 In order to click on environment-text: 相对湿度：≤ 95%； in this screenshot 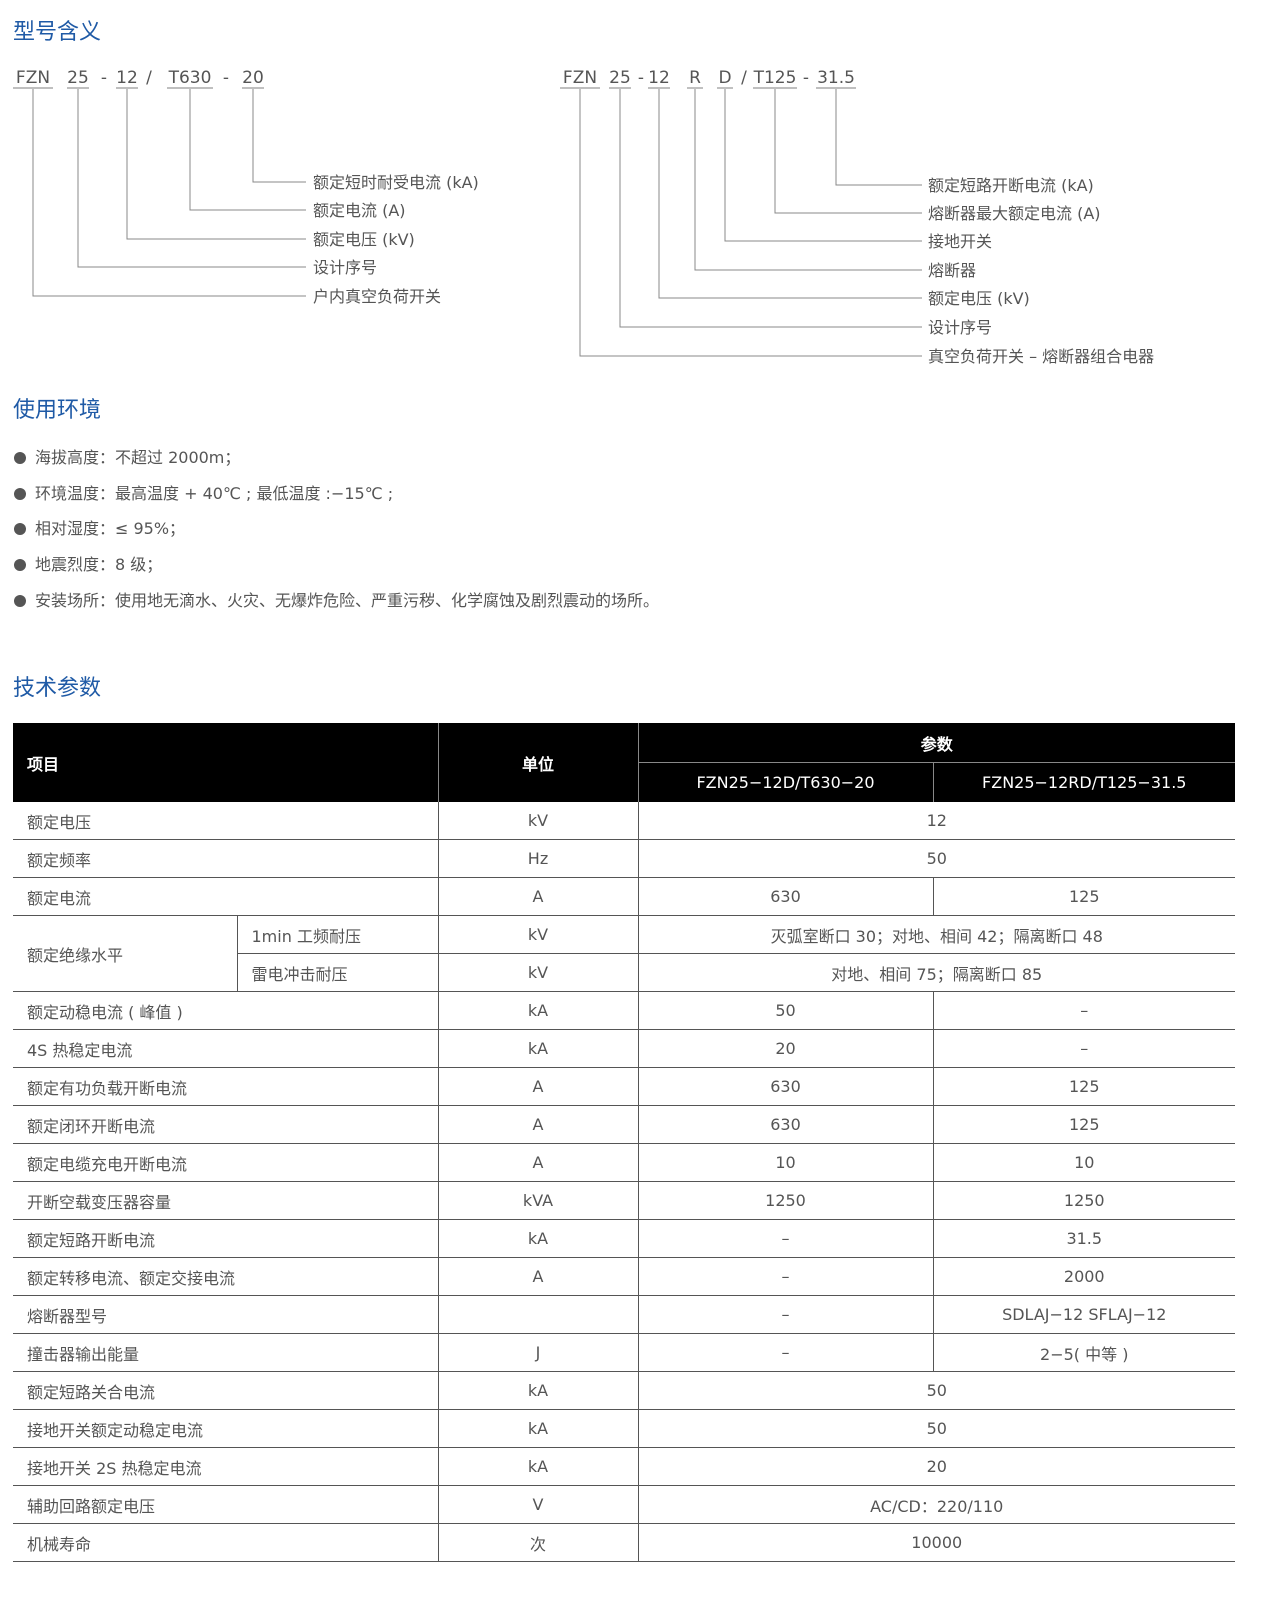, I will do `click(110, 529)`.